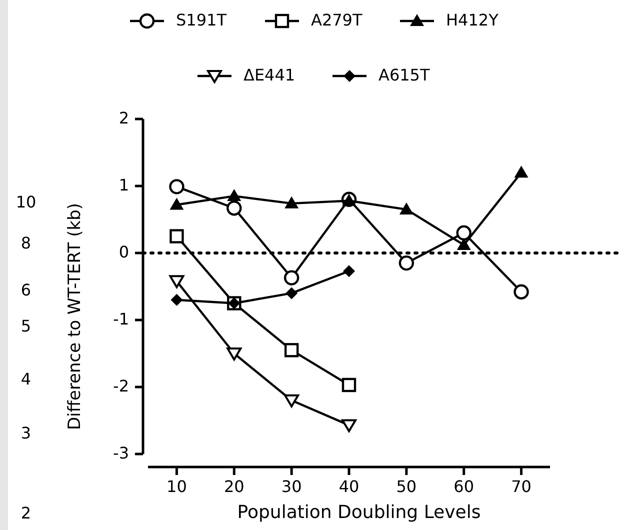  Describe the element at coordinates (521, 486) in the screenshot. I see `x-tick-label: 70` at that location.